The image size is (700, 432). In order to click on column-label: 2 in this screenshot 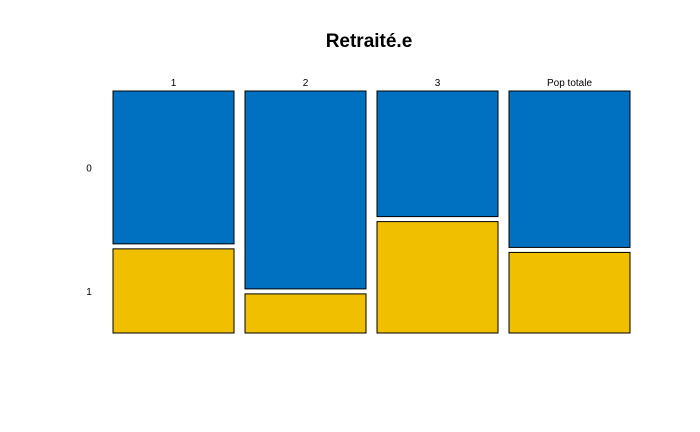, I will do `click(306, 83)`.